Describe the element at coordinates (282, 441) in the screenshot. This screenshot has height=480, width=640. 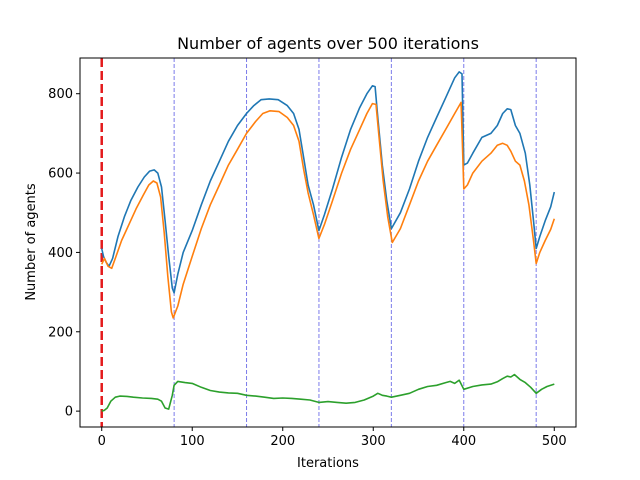
I see `x-tick-label-200: 200` at that location.